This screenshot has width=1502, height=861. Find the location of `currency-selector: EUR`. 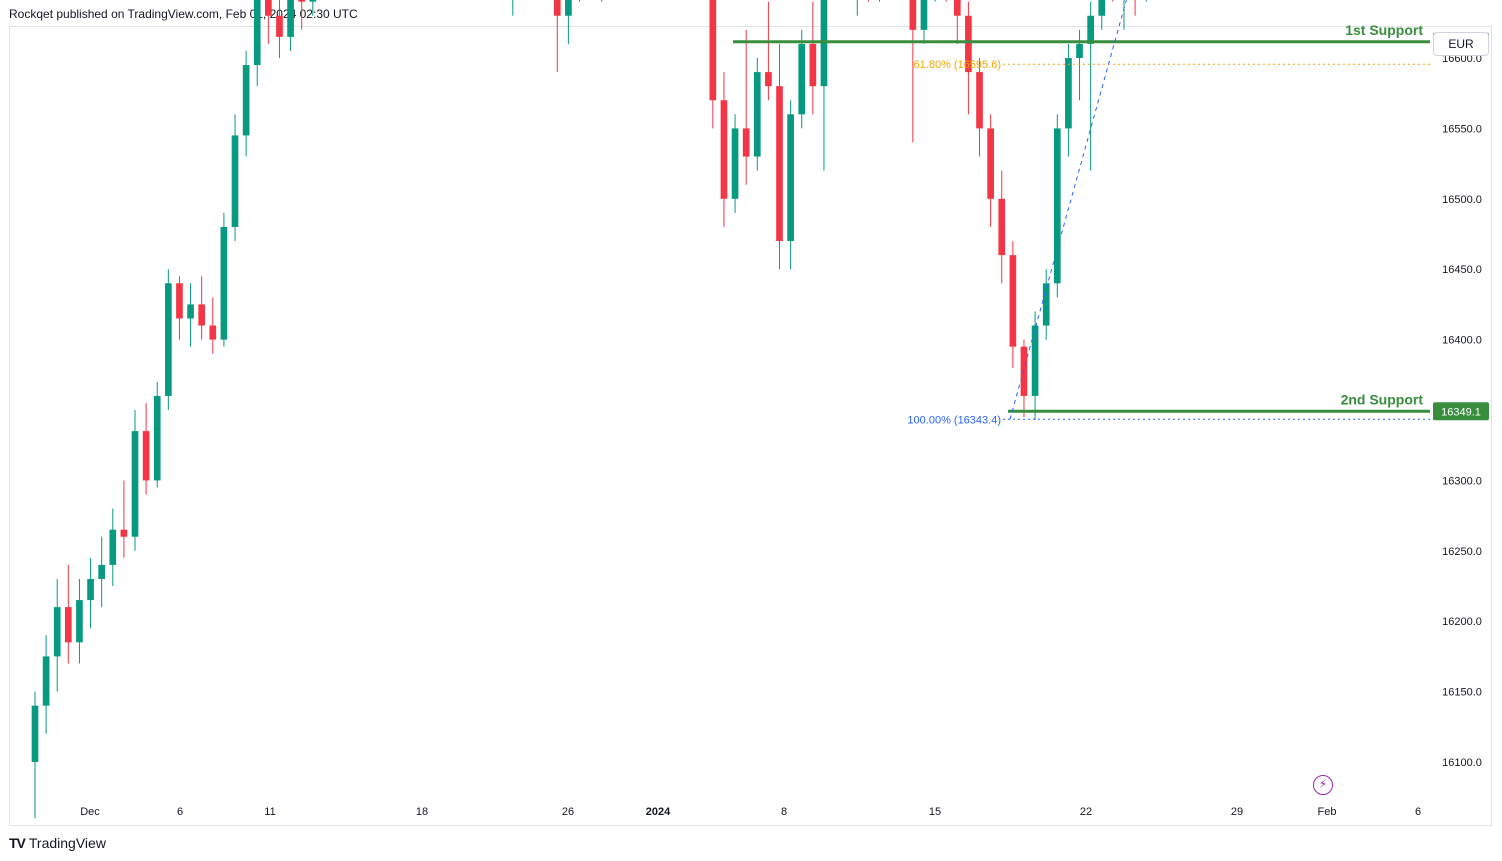

currency-selector: EUR is located at coordinates (1461, 44).